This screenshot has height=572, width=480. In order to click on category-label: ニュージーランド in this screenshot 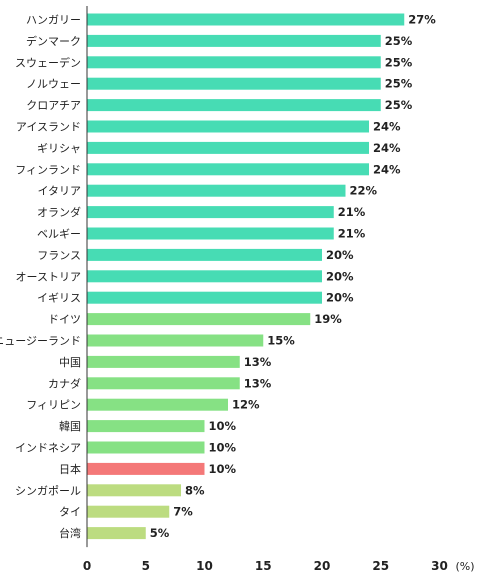, I will do `click(40, 341)`.